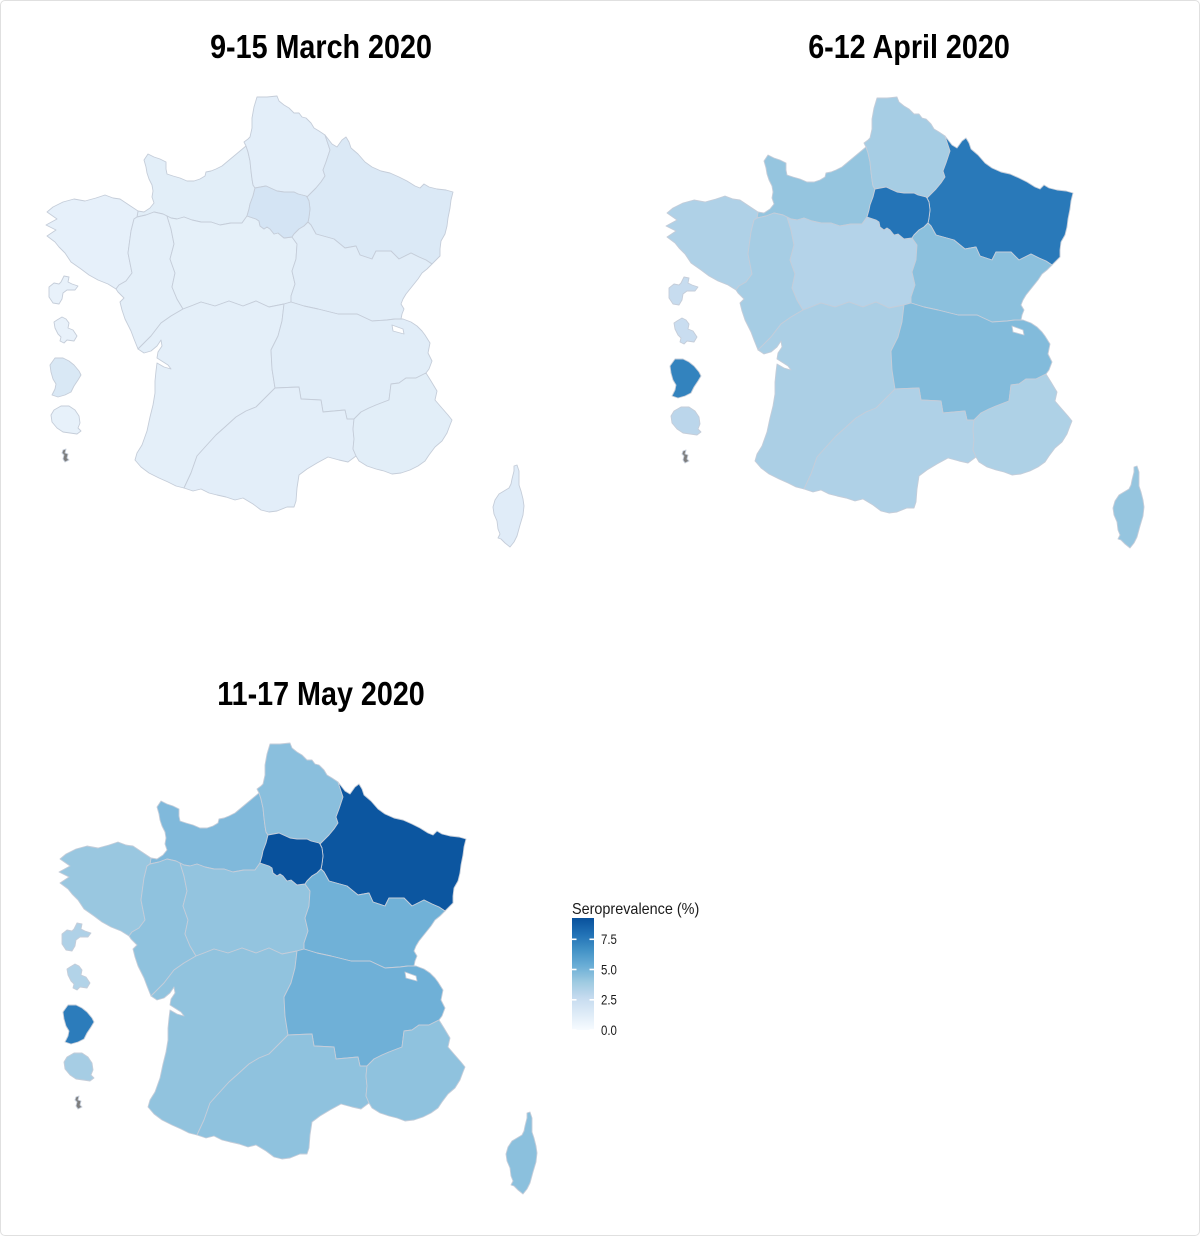 Image resolution: width=1200 pixels, height=1236 pixels. What do you see at coordinates (635, 910) in the screenshot?
I see `svg-text: Seroprevalence (%)` at bounding box center [635, 910].